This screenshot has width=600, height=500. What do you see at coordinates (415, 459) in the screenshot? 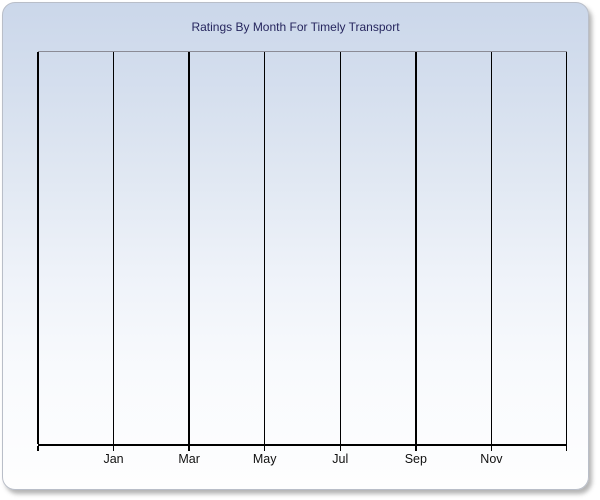
I see `x-tick-label: Sep` at bounding box center [415, 459].